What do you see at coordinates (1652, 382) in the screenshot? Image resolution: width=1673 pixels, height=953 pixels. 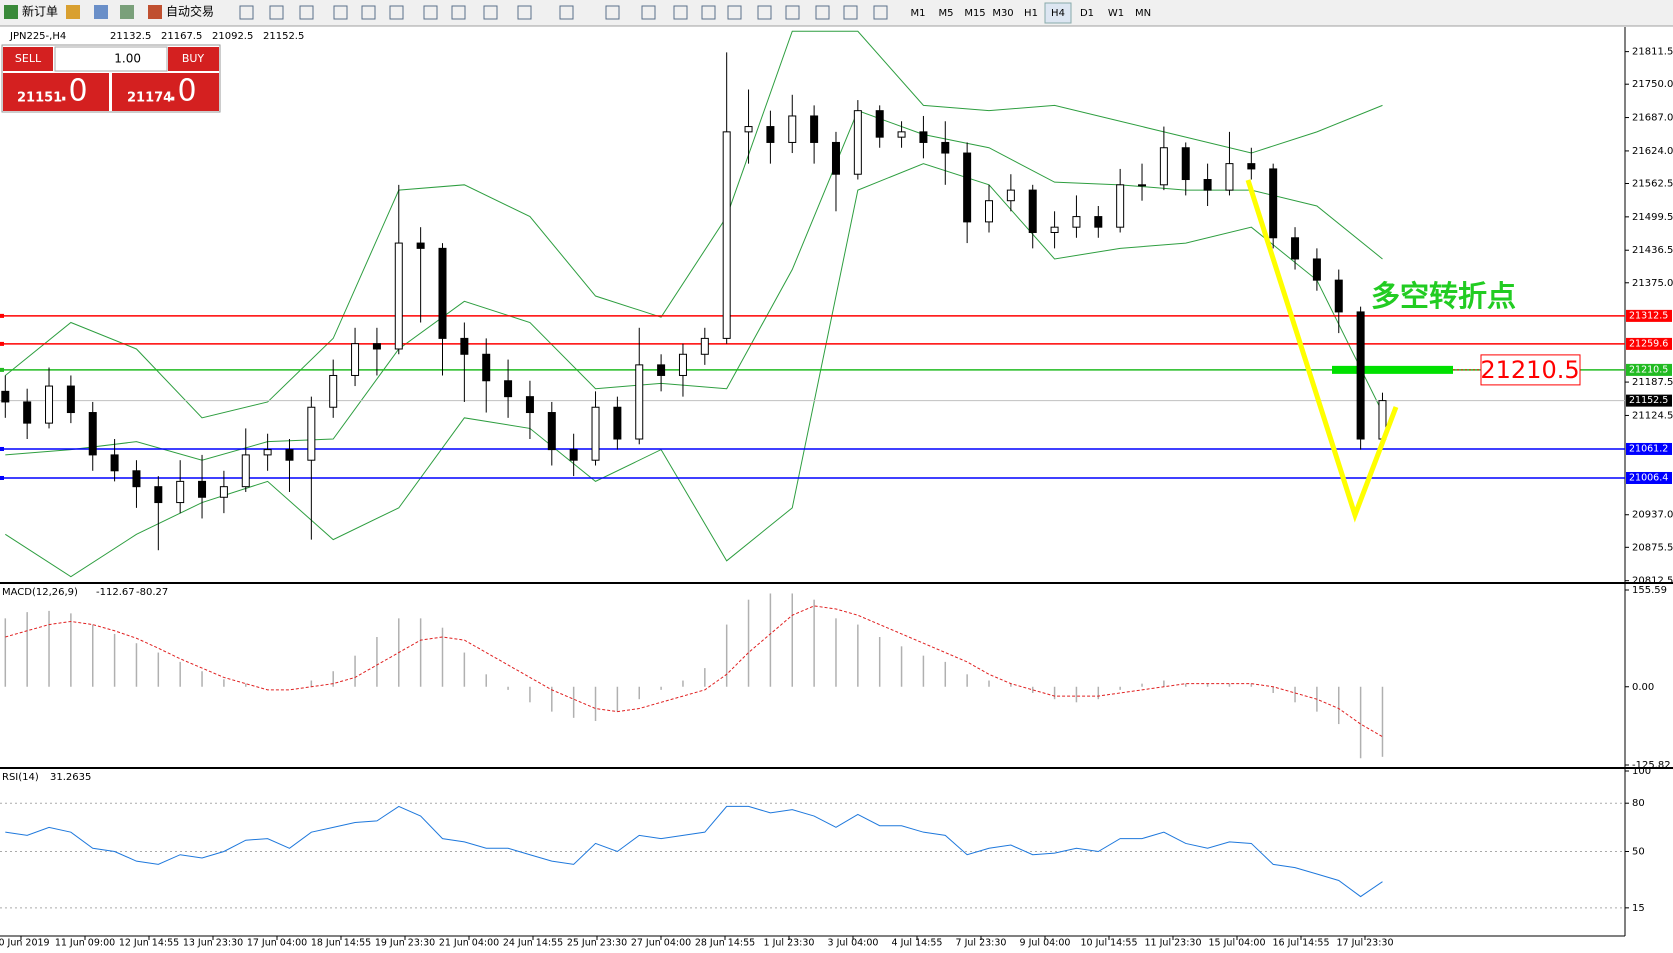 I see `price-tick-label: 21187.5` at bounding box center [1652, 382].